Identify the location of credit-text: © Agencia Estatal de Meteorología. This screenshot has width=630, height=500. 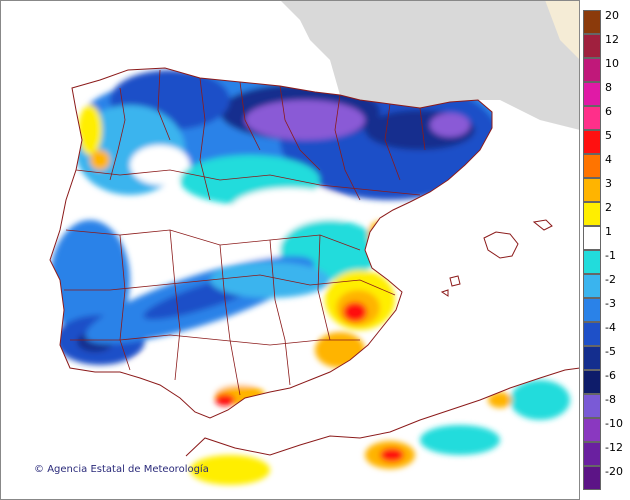
(121, 469).